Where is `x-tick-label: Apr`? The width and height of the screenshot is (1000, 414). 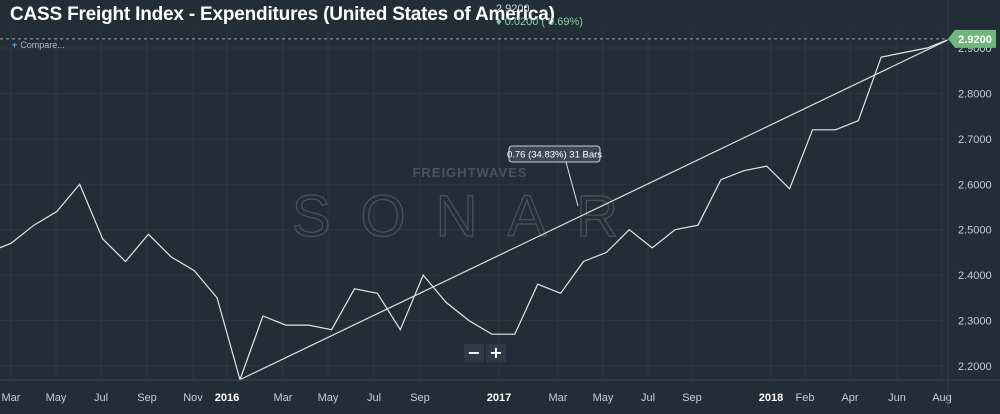 x-tick-label: Apr is located at coordinates (849, 398).